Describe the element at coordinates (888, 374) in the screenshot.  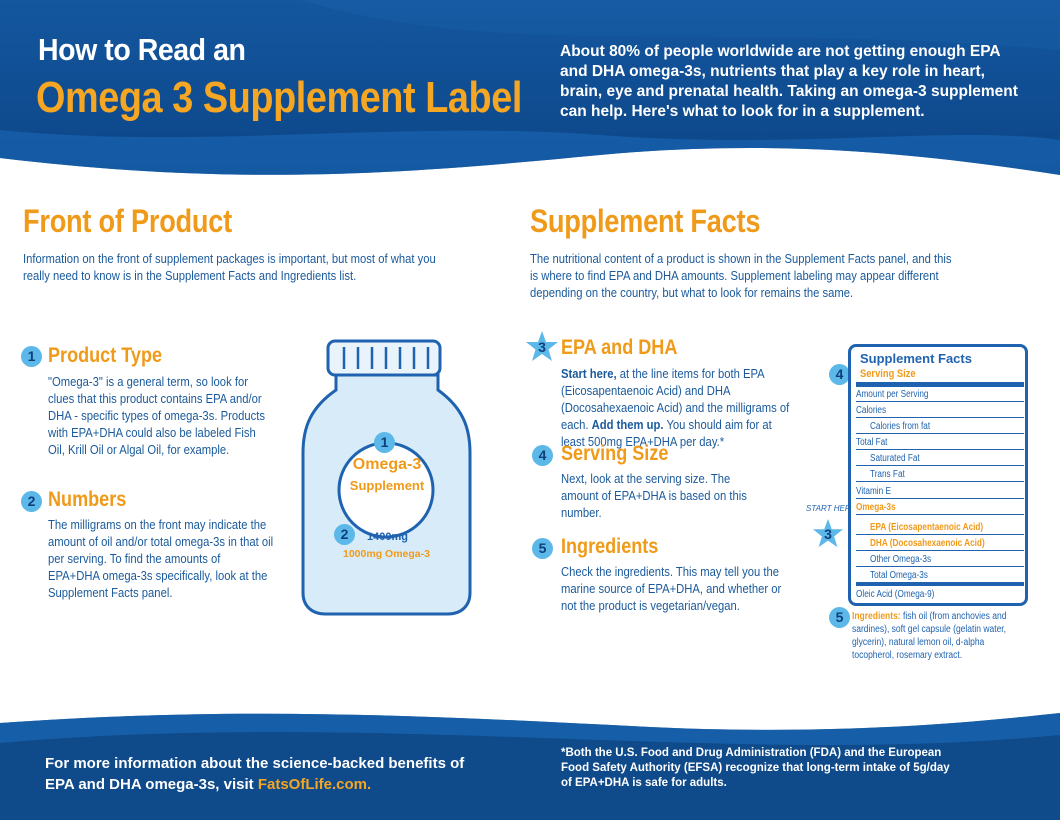
I see `panel-serving-size: Serving Size` at that location.